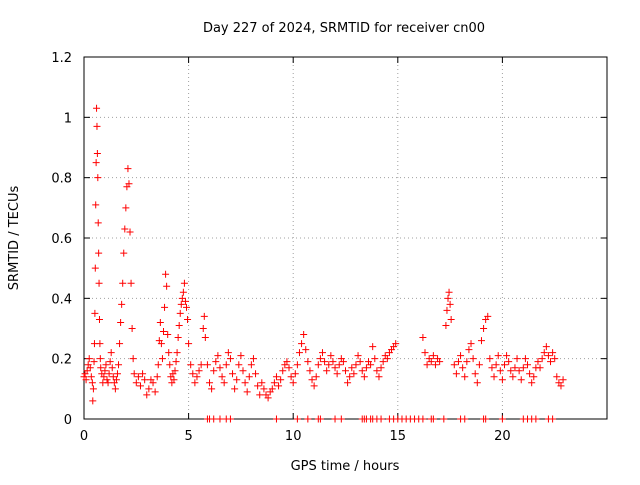 The image size is (640, 485). I want to click on y-tick-label: 0.6, so click(61, 239).